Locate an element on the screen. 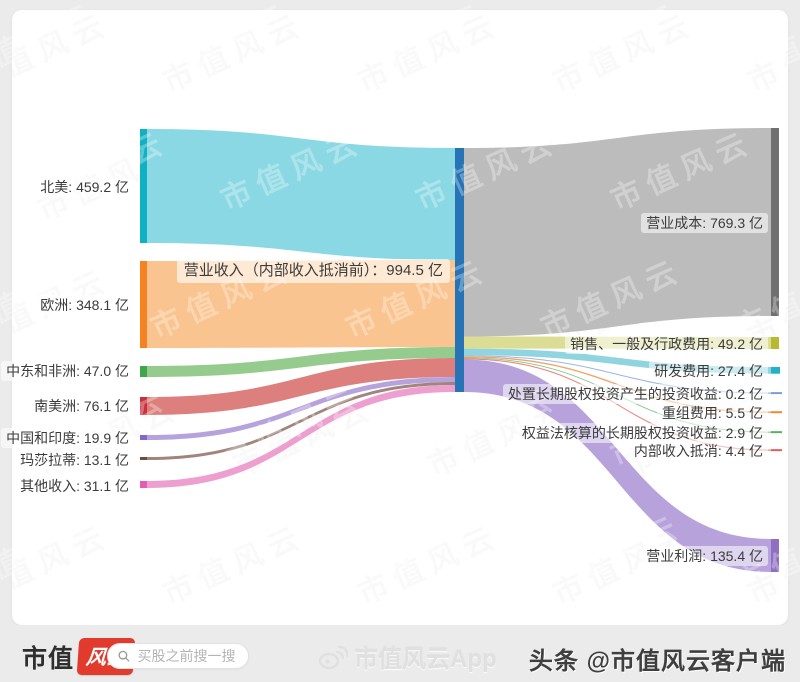  toutiao-handle-text: 头条 @市值风云客户端 is located at coordinates (657, 661).